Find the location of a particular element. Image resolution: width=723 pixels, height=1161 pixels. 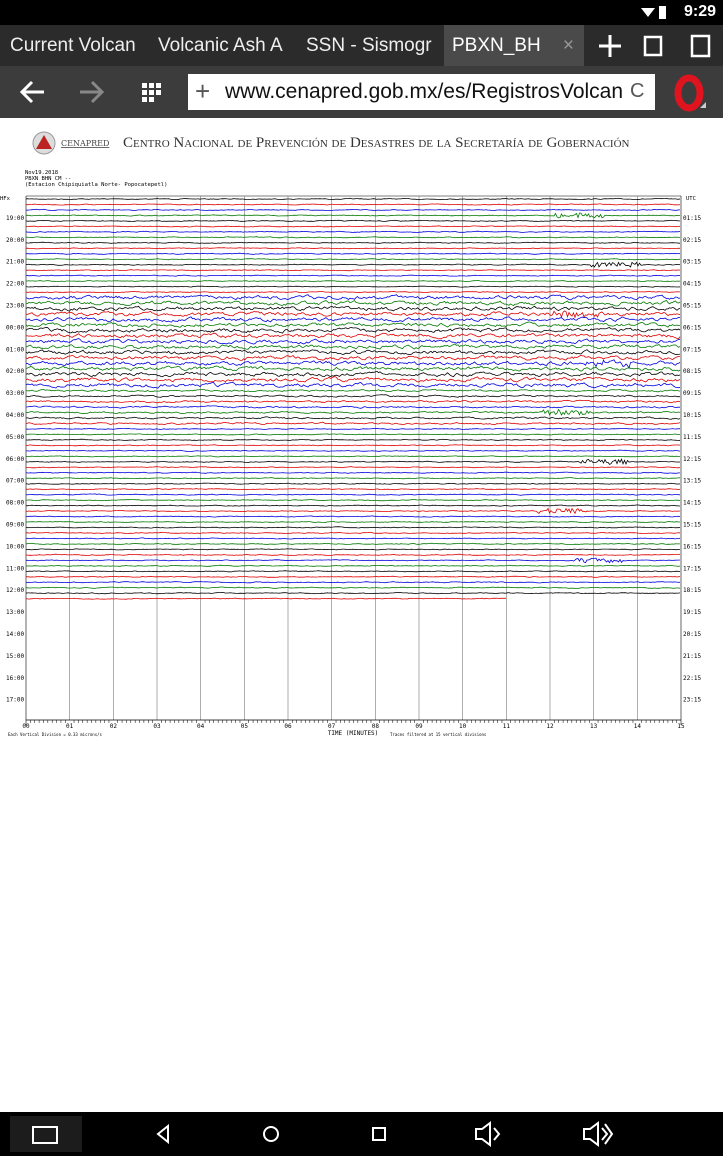

hour-label: 16:00 is located at coordinates (15, 678).